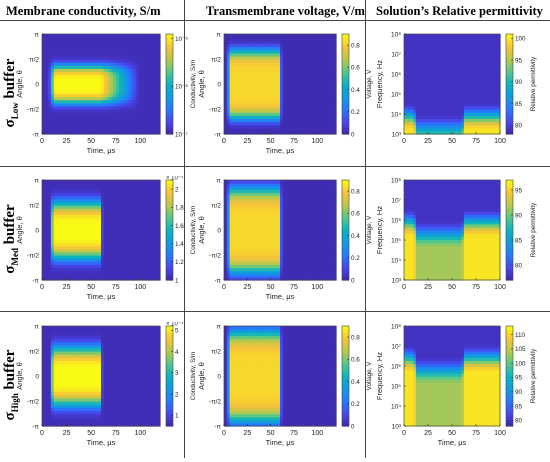 The image size is (550, 462). I want to click on colorbar-tick-label: 10⁻⁶, so click(181, 87).